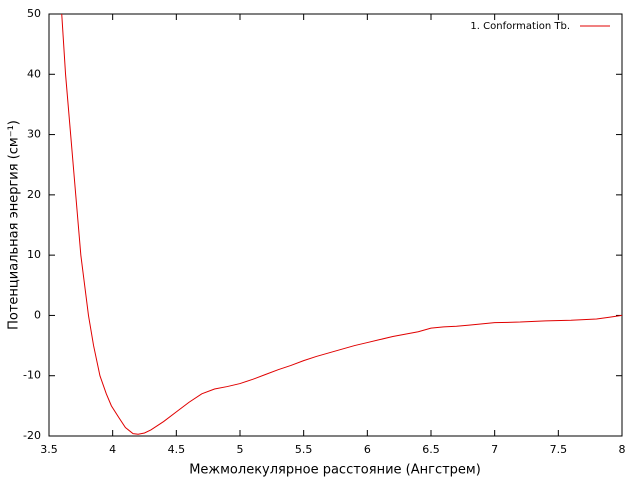 The image size is (640, 484). I want to click on x-tick-label: 4, so click(112, 449).